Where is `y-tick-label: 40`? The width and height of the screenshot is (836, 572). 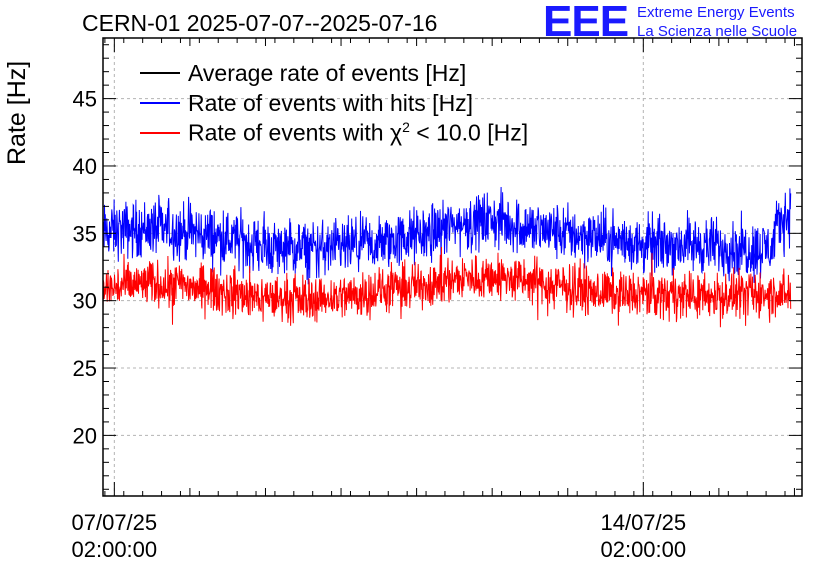 y-tick-label: 40 is located at coordinates (85, 166).